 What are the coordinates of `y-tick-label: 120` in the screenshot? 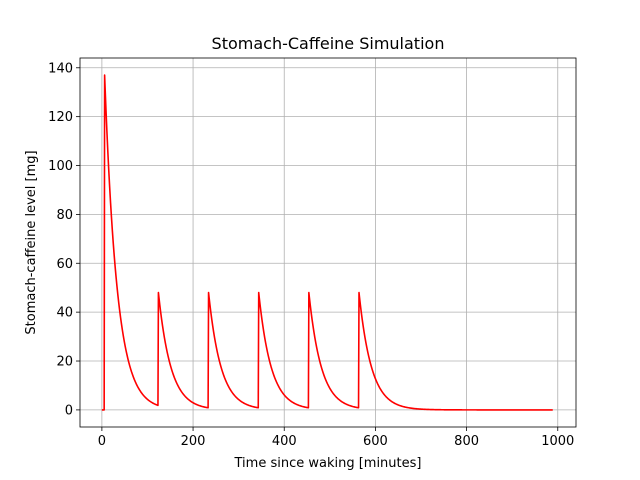 It's located at (60, 117).